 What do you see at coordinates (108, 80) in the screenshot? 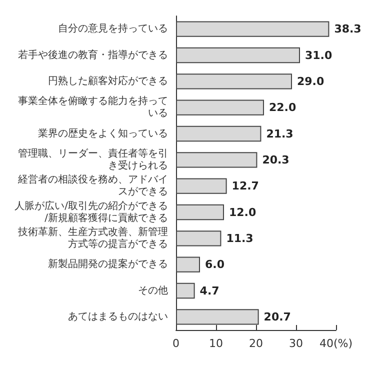
I see `y-tick-label: 円熟した顧客対応ができる` at bounding box center [108, 80].